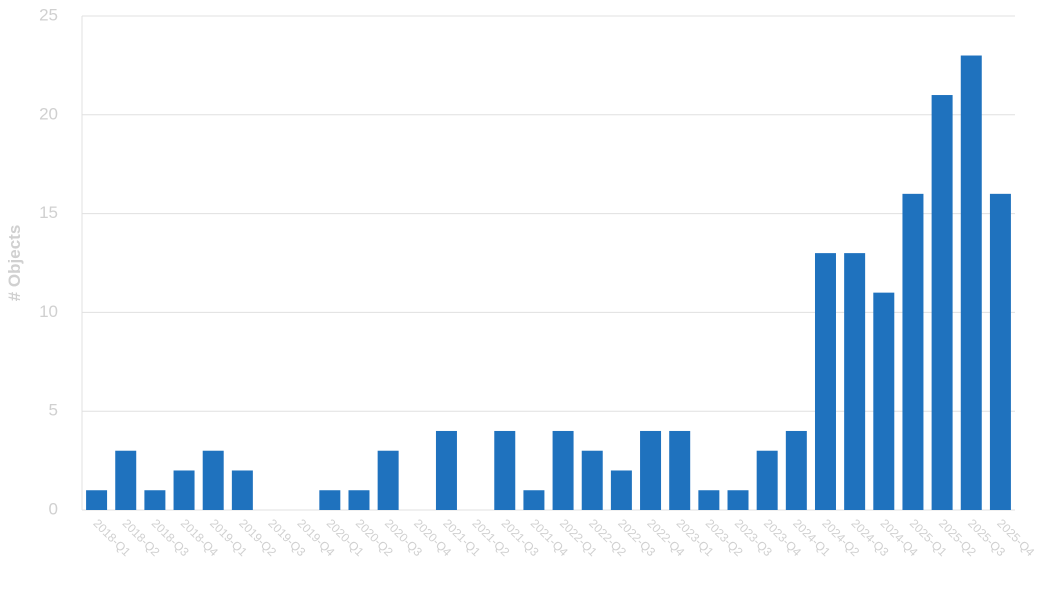  What do you see at coordinates (48, 311) in the screenshot?
I see `y-tick-label: 10` at bounding box center [48, 311].